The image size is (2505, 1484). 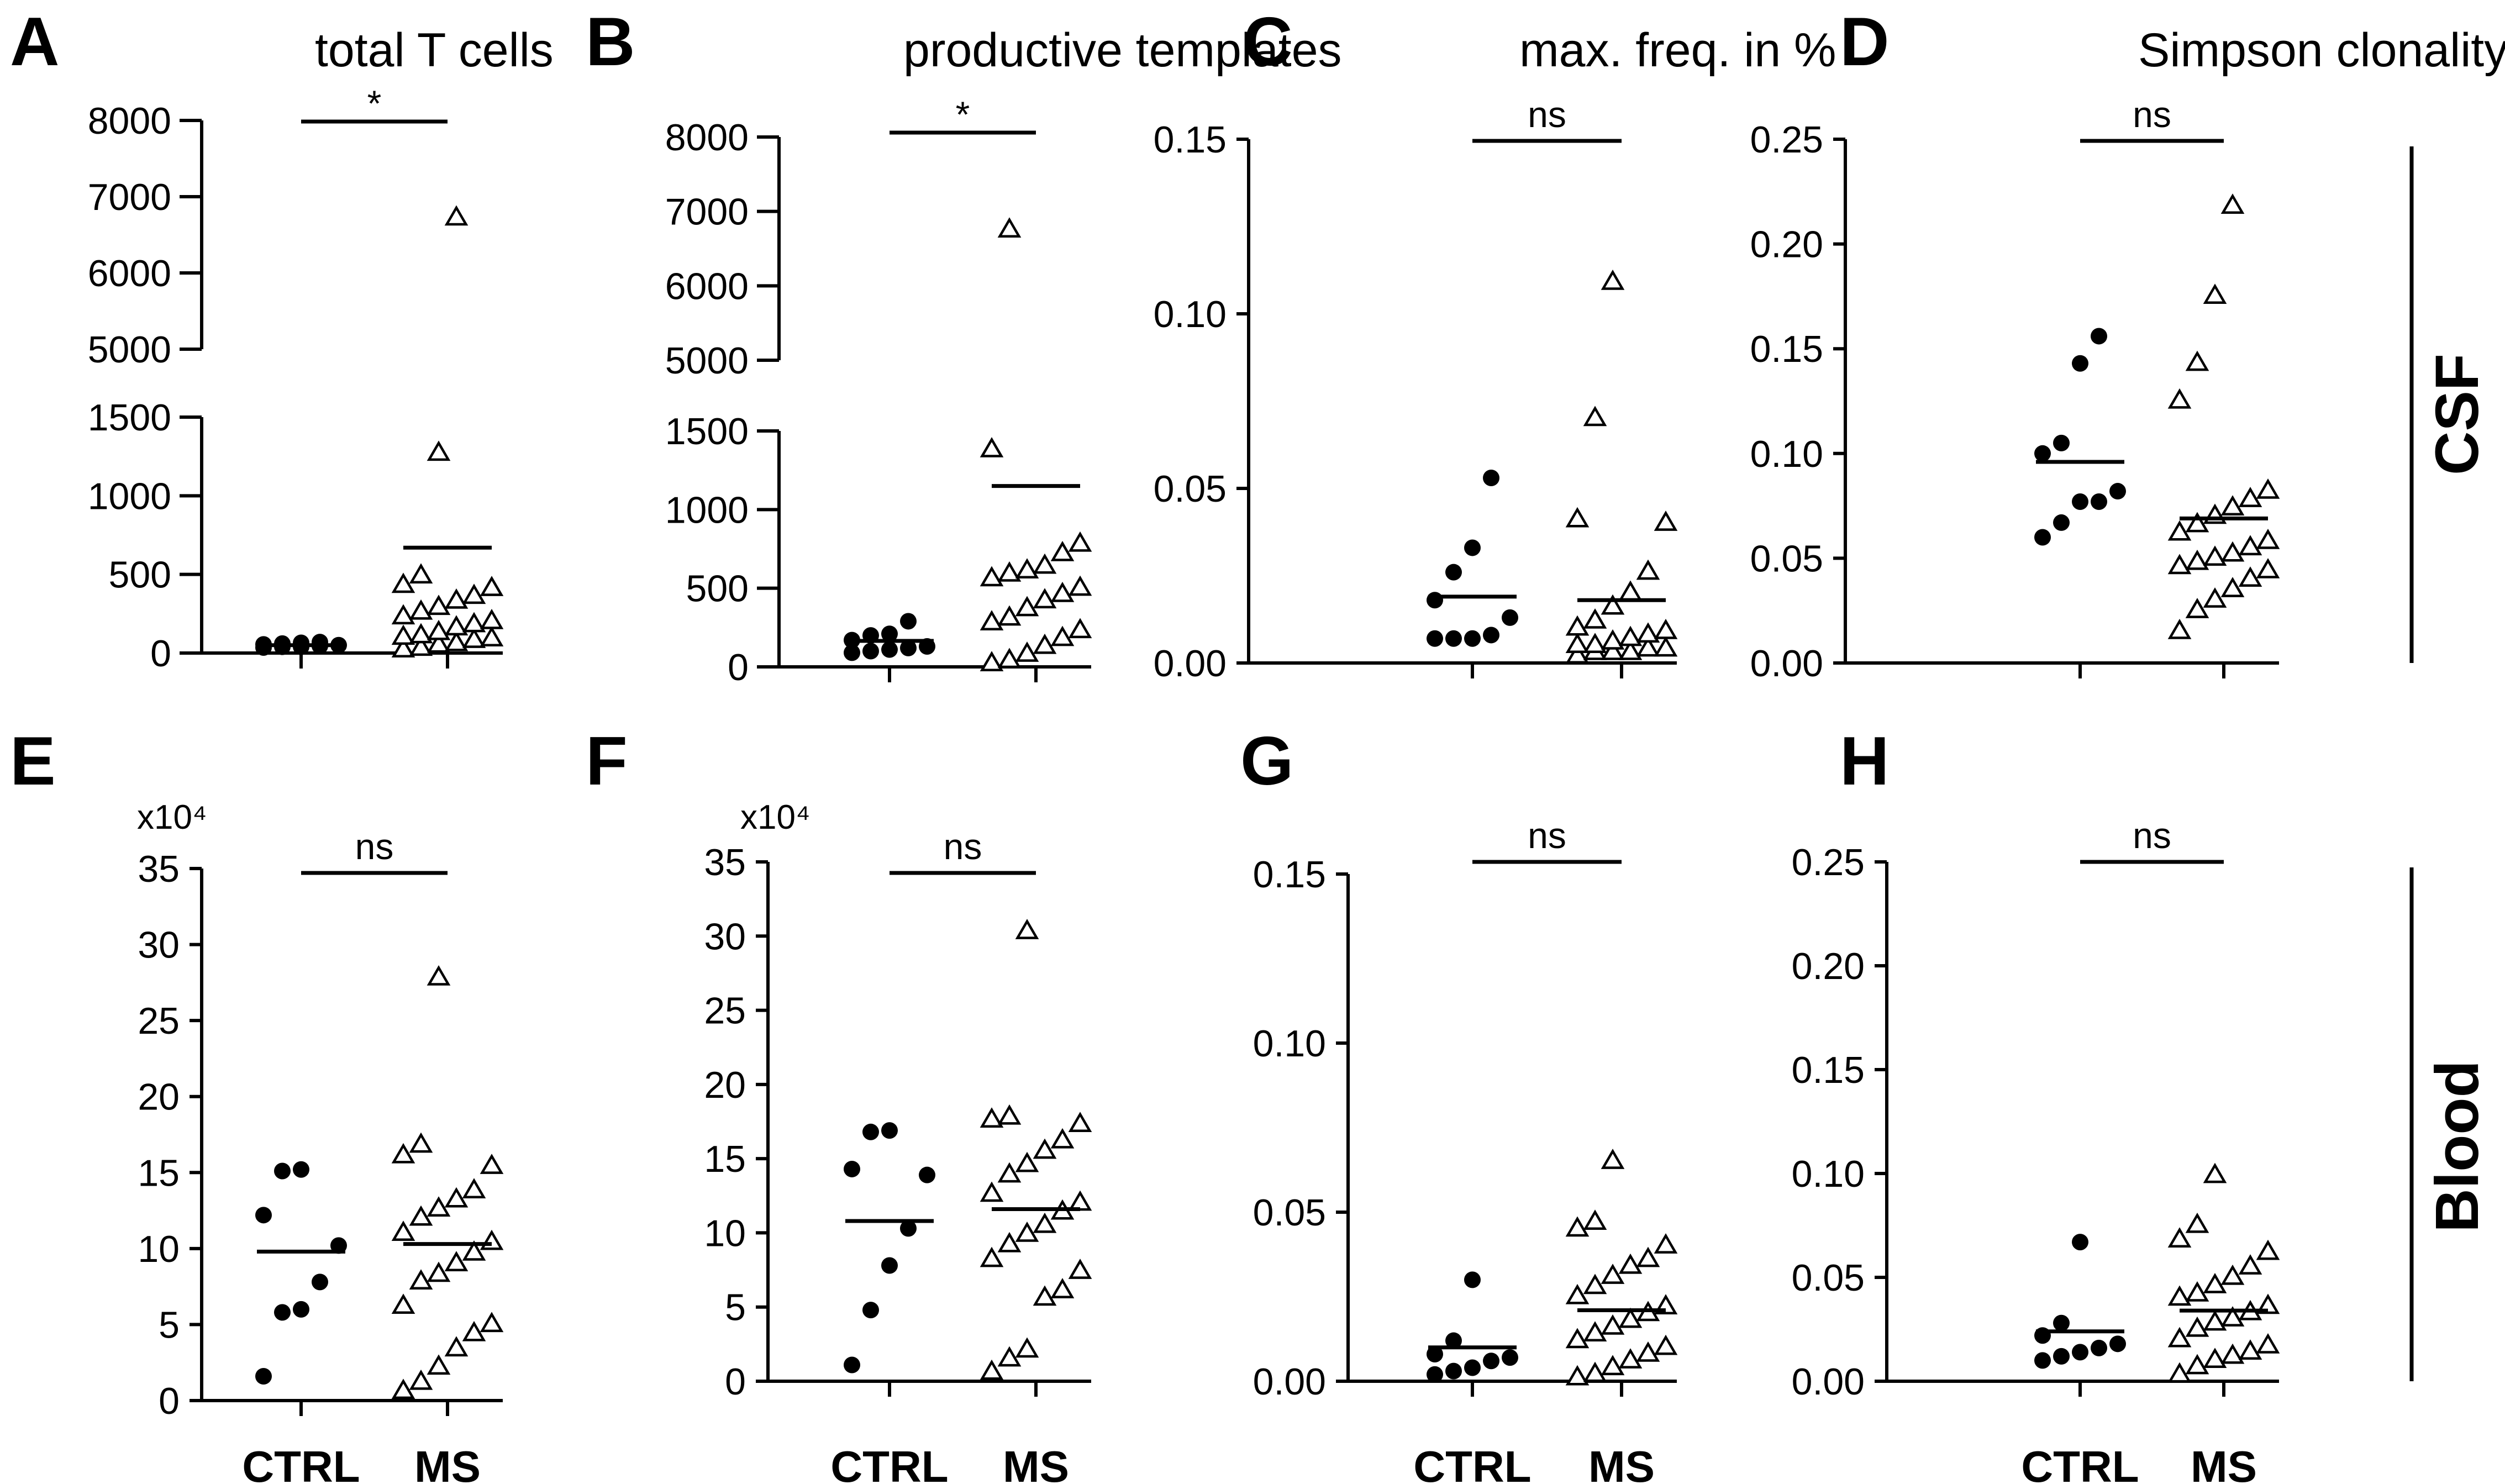 What do you see at coordinates (129, 350) in the screenshot?
I see `y-tick-label: 5000` at bounding box center [129, 350].